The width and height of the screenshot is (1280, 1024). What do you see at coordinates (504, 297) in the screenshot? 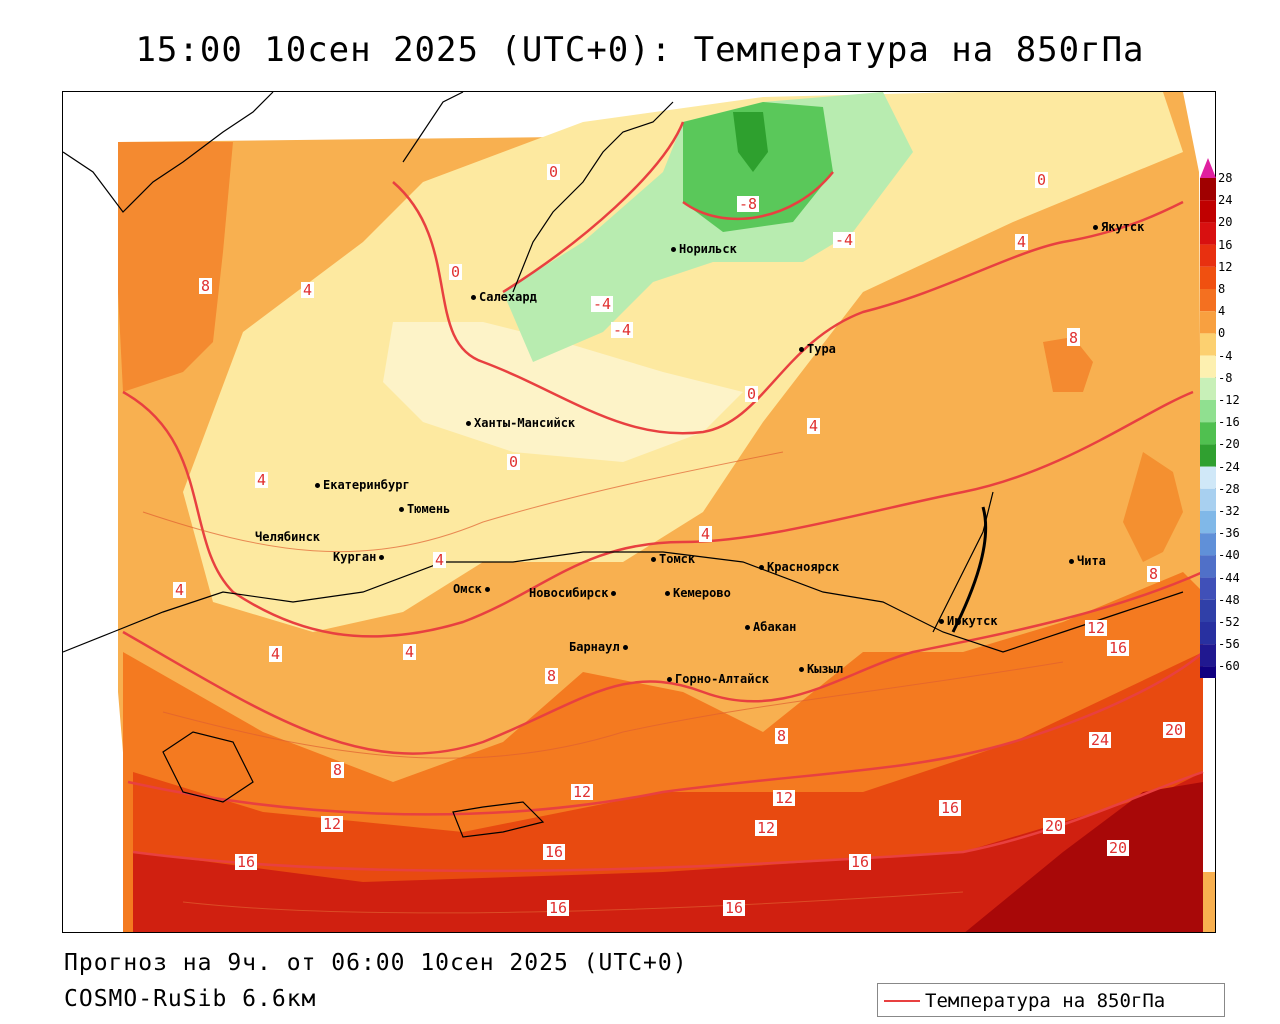
I see `city-salekhard: Салехард` at bounding box center [504, 297].